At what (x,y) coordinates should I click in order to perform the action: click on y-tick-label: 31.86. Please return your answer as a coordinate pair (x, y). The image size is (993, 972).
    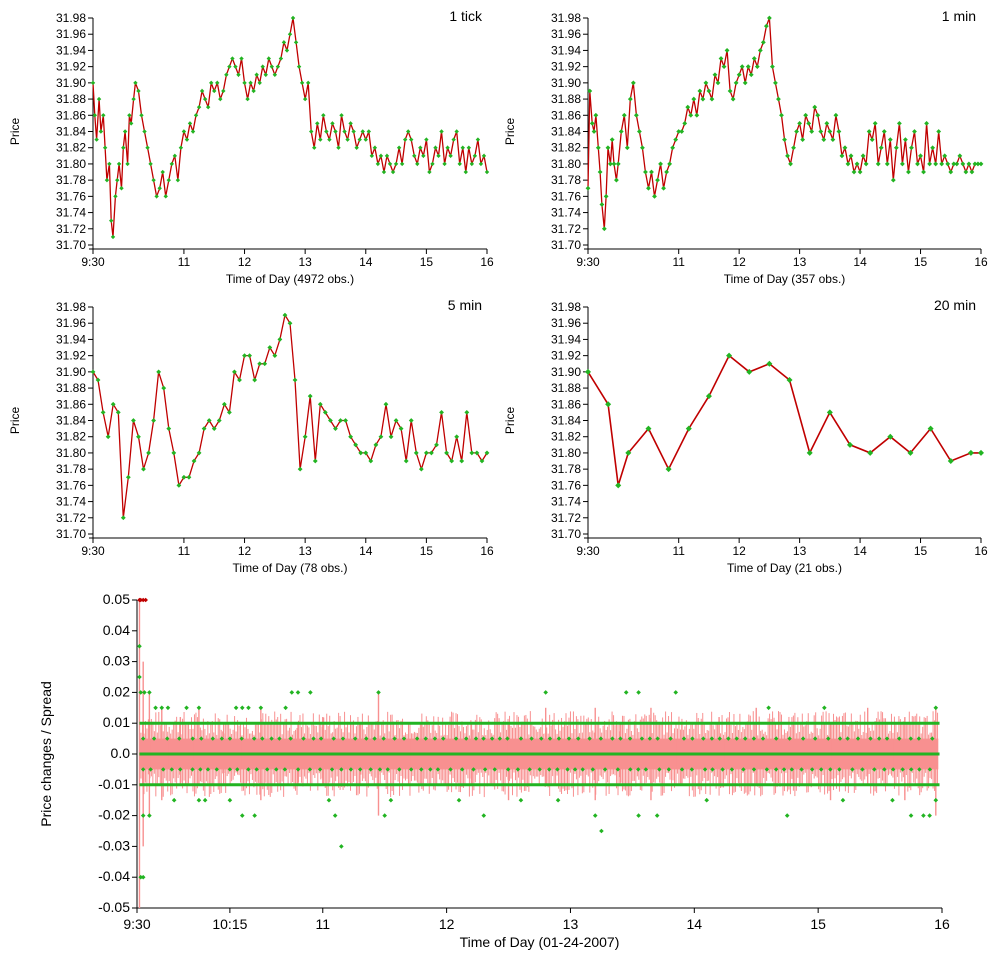
    Looking at the image, I should click on (566, 404).